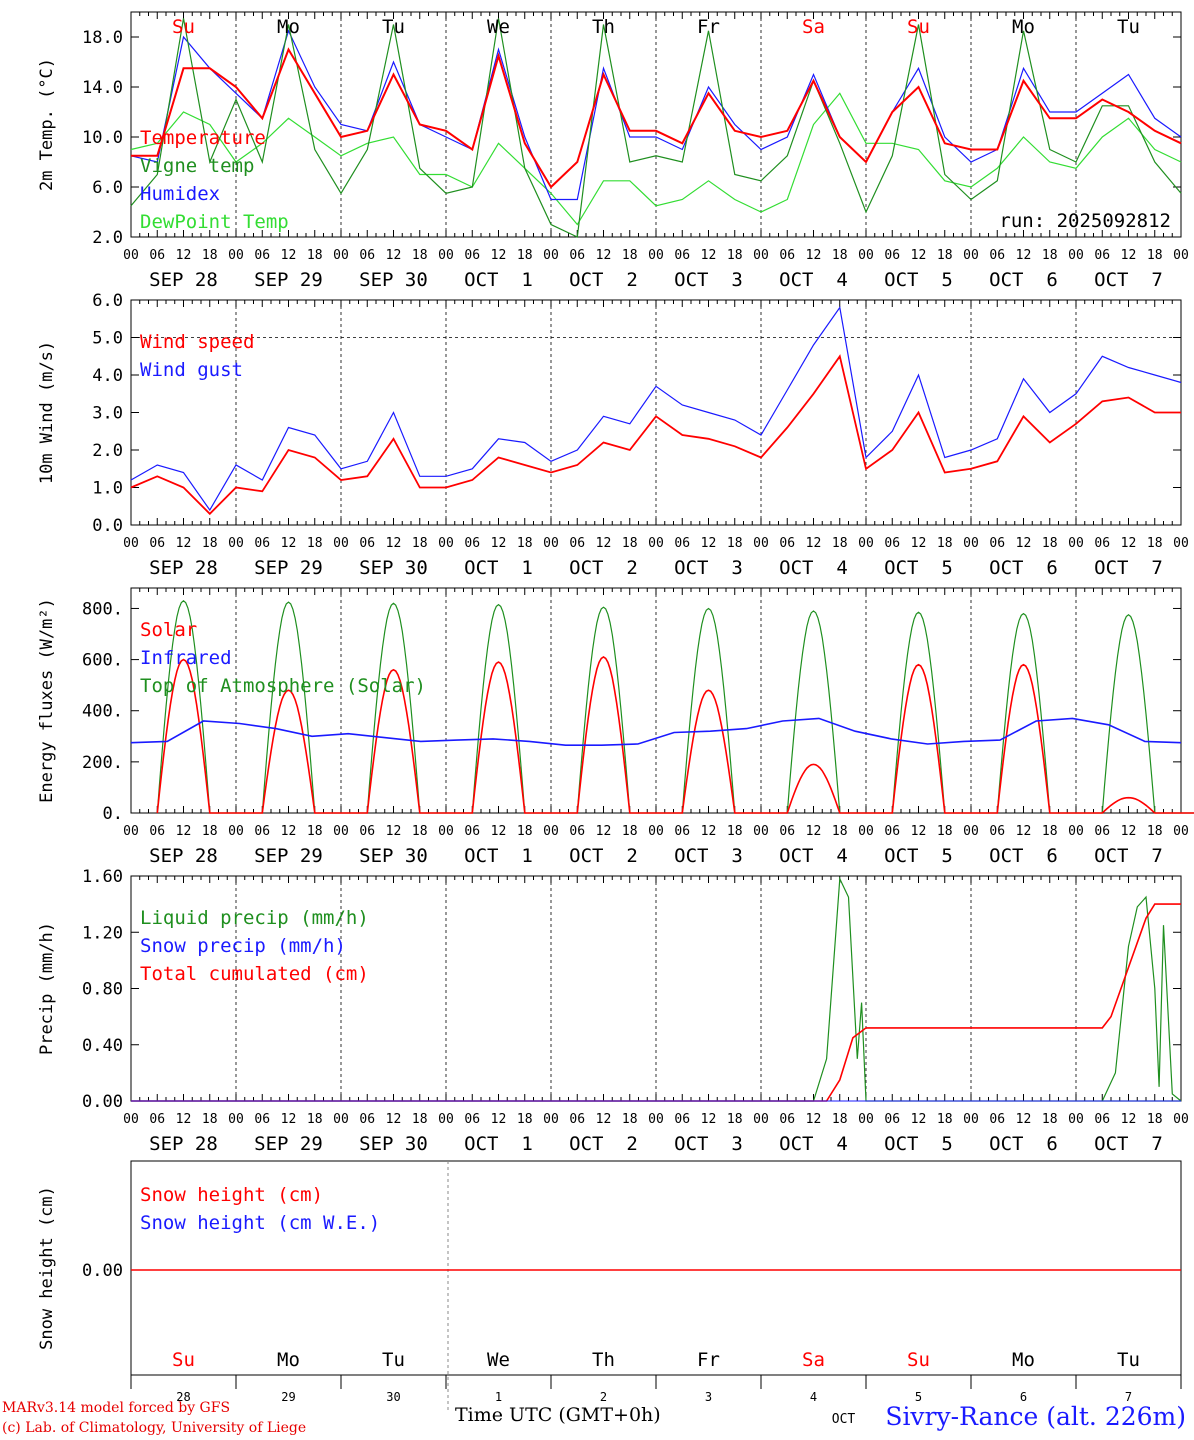 This screenshot has height=1440, width=1194. What do you see at coordinates (113, 814) in the screenshot?
I see `y-tick-label: 0.` at bounding box center [113, 814].